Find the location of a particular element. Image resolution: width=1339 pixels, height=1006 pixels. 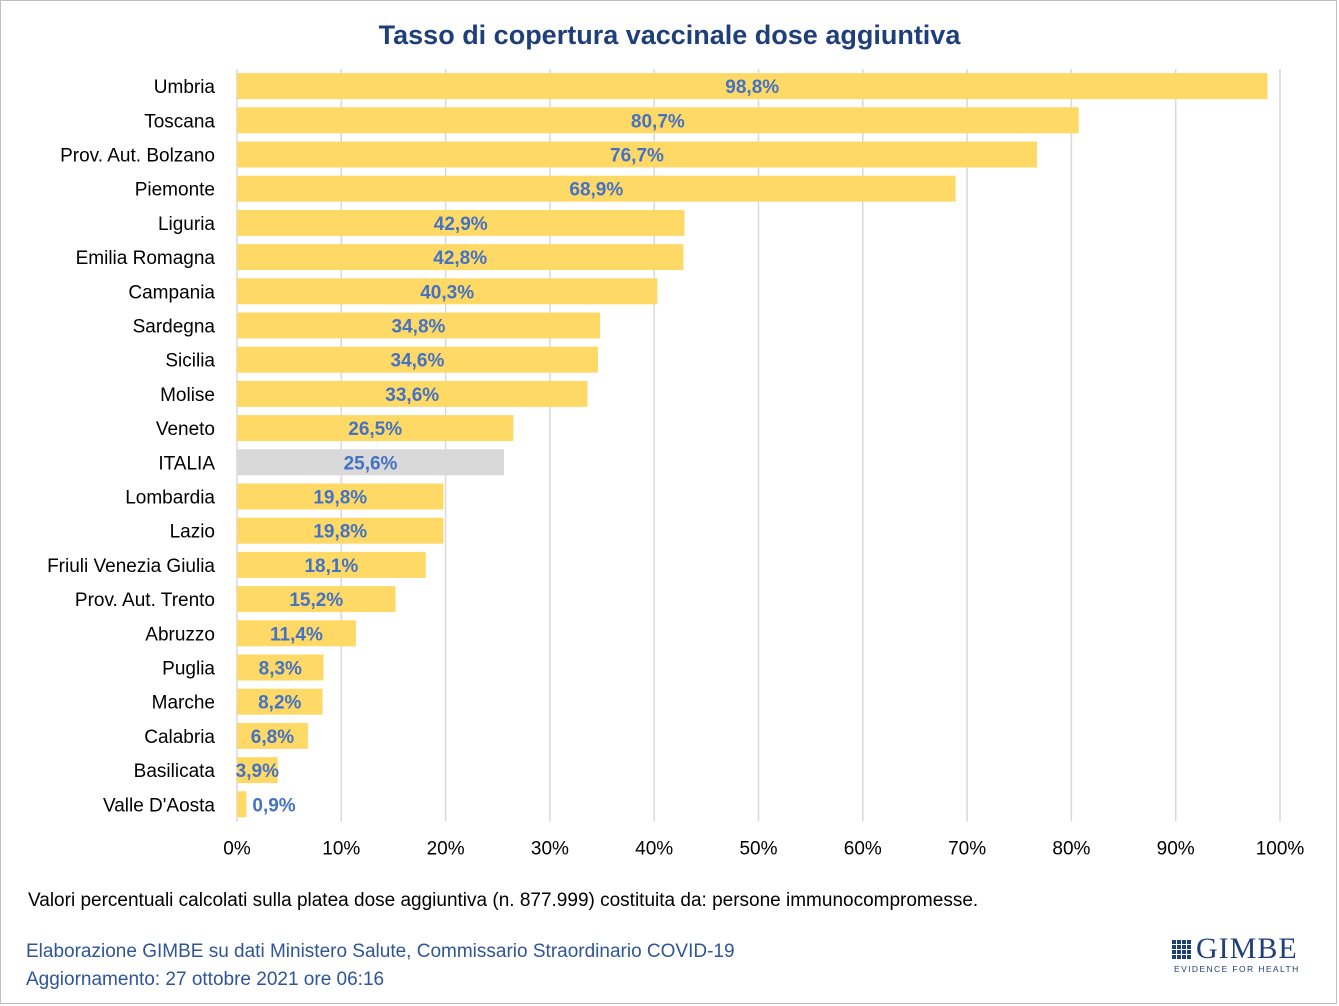

category-label: Marche is located at coordinates (183, 703).